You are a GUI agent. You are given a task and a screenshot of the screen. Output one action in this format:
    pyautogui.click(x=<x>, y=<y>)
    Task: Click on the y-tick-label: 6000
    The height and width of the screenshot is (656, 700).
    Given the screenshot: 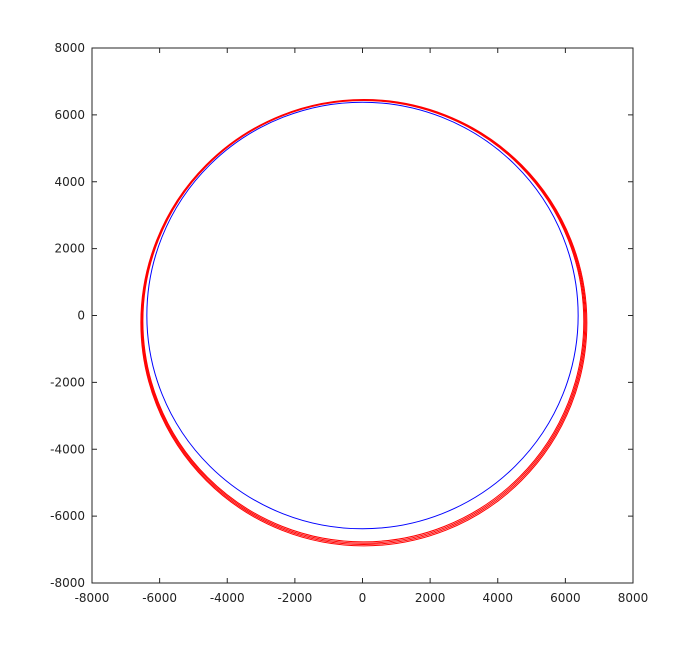 What is the action you would take?
    pyautogui.click(x=69, y=115)
    